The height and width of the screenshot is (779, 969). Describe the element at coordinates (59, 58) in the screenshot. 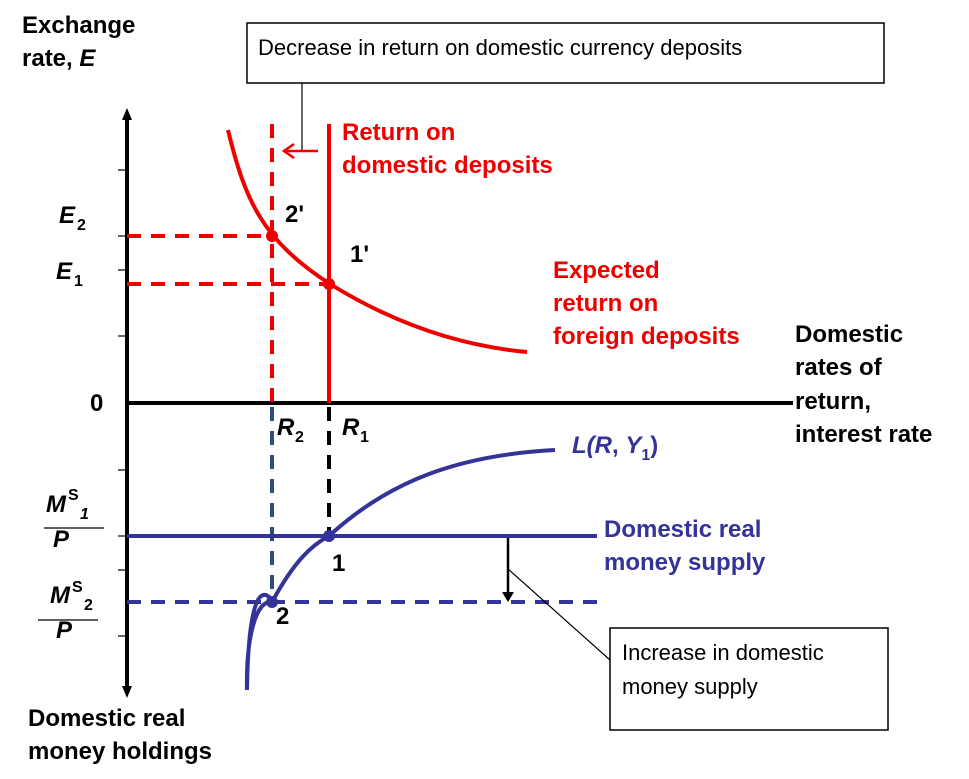

I see `y-axis-label-line2: rate, E` at that location.